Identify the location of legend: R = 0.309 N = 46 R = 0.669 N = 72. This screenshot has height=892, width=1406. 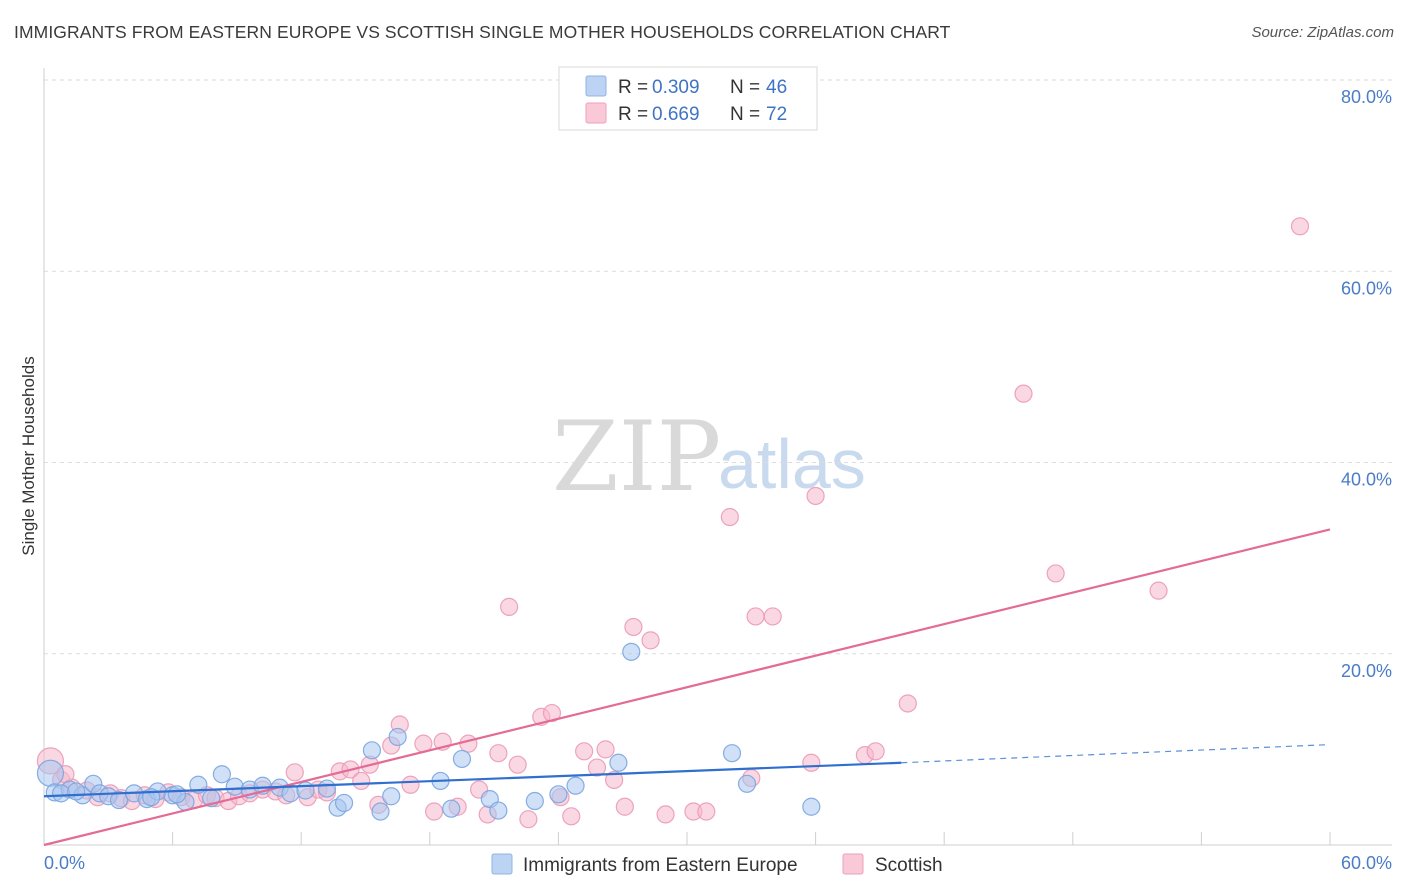
(688, 98).